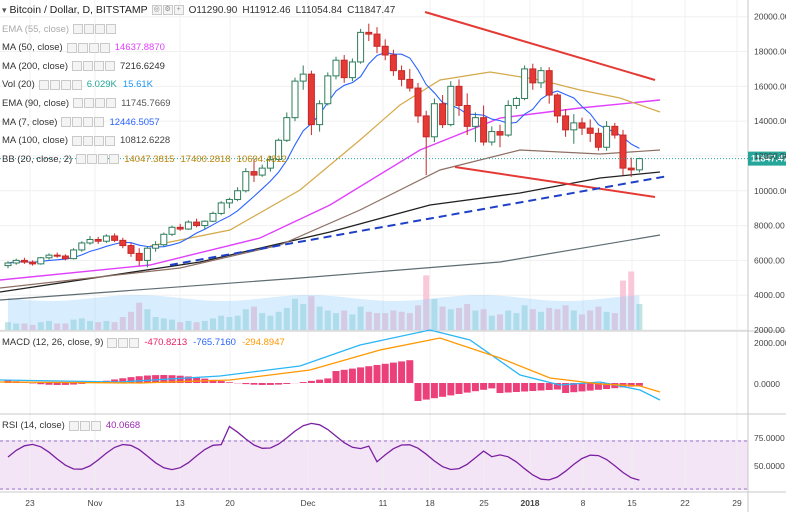 This screenshot has height=517, width=786. Describe the element at coordinates (37, 159) in the screenshot. I see `indicator-label: BB (20, close, 2)` at that location.